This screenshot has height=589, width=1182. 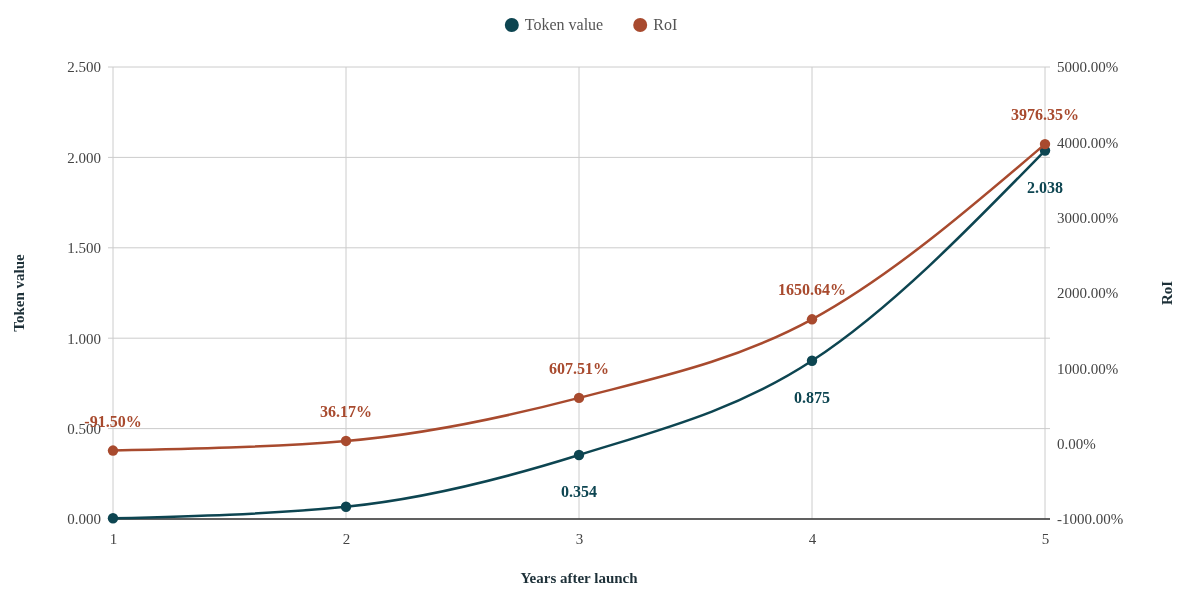 What do you see at coordinates (1167, 293) in the screenshot?
I see `y2-axis-title: RoI` at bounding box center [1167, 293].